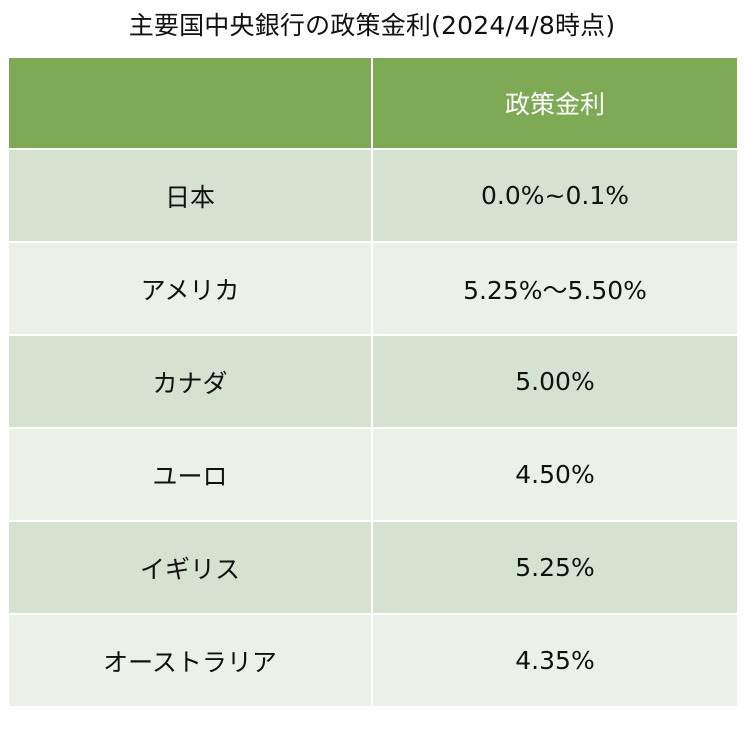 The height and width of the screenshot is (730, 744). What do you see at coordinates (555, 567) in the screenshot?
I see `rate-cell: 5.25%` at bounding box center [555, 567].